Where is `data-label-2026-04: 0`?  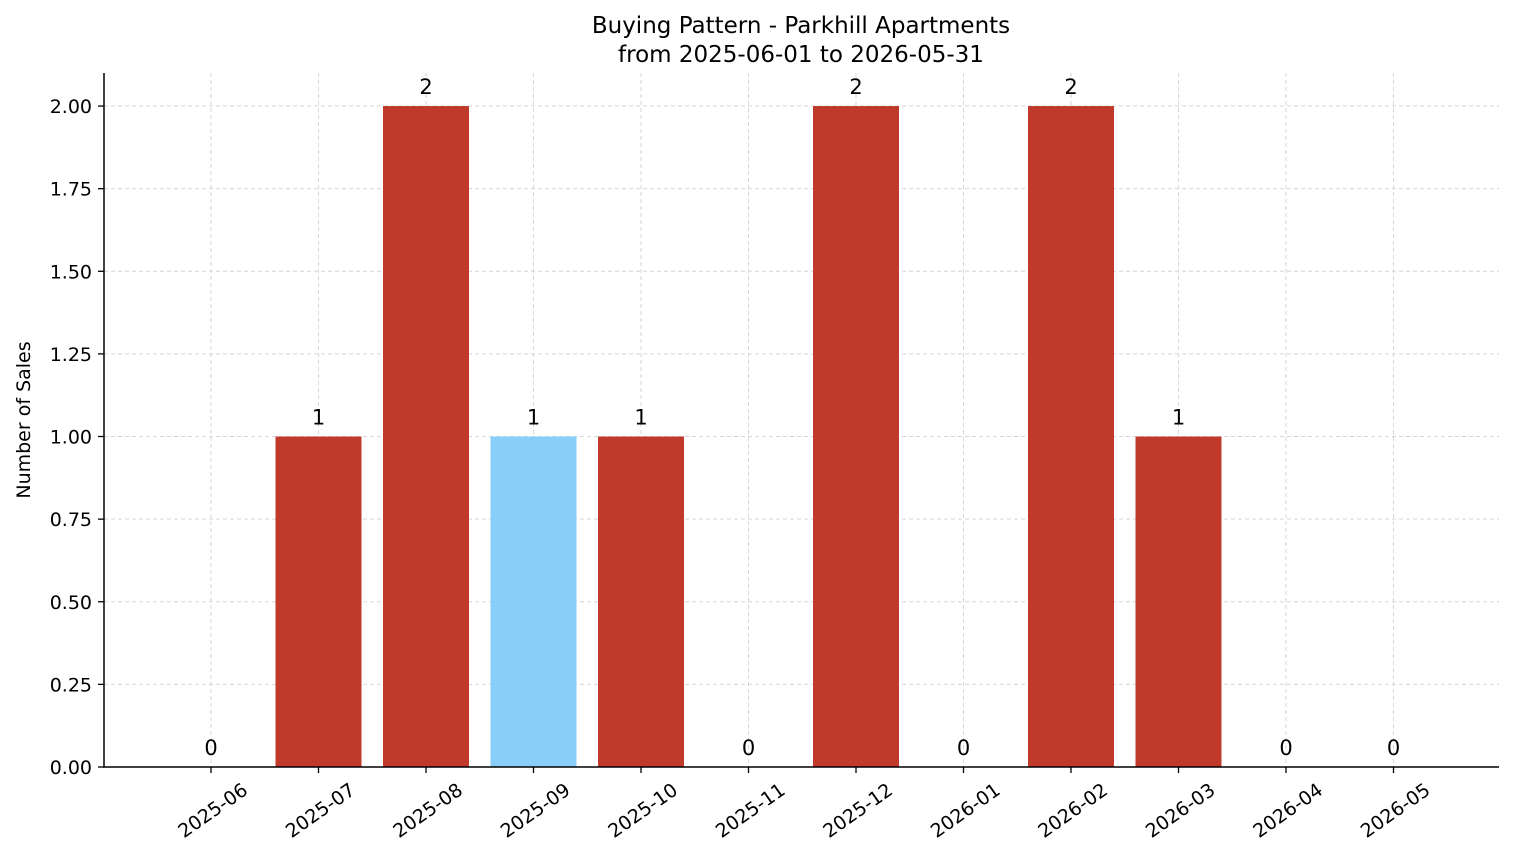
data-label-2026-04: 0 is located at coordinates (1285, 748).